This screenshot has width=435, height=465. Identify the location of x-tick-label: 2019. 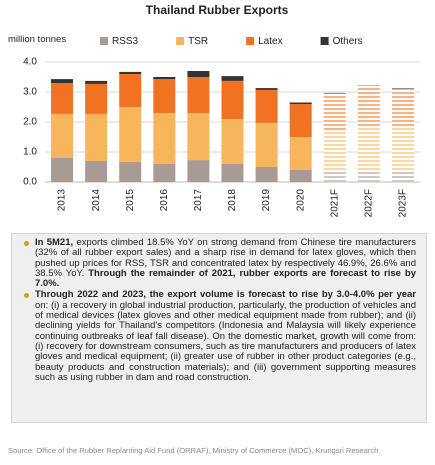
(266, 200).